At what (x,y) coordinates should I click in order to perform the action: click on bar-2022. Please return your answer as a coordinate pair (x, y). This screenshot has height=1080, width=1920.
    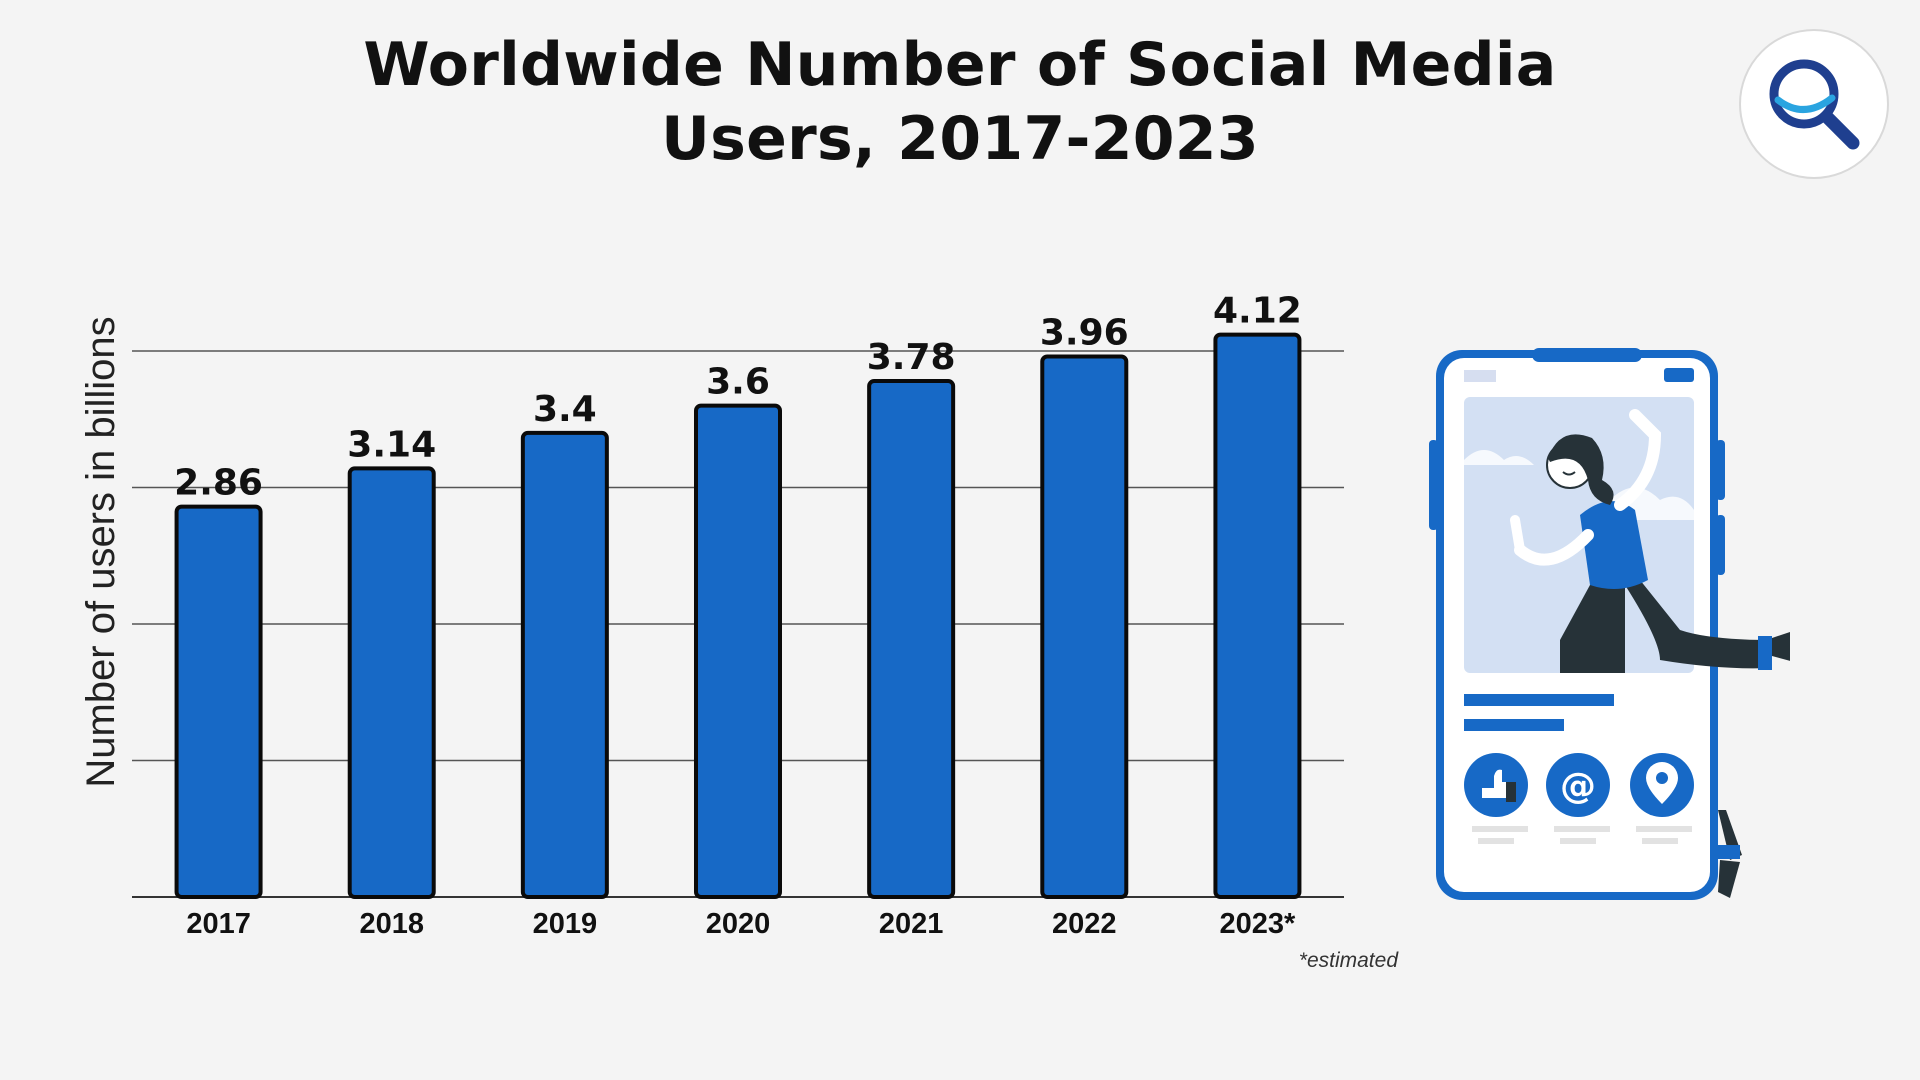
    Looking at the image, I should click on (1084, 626).